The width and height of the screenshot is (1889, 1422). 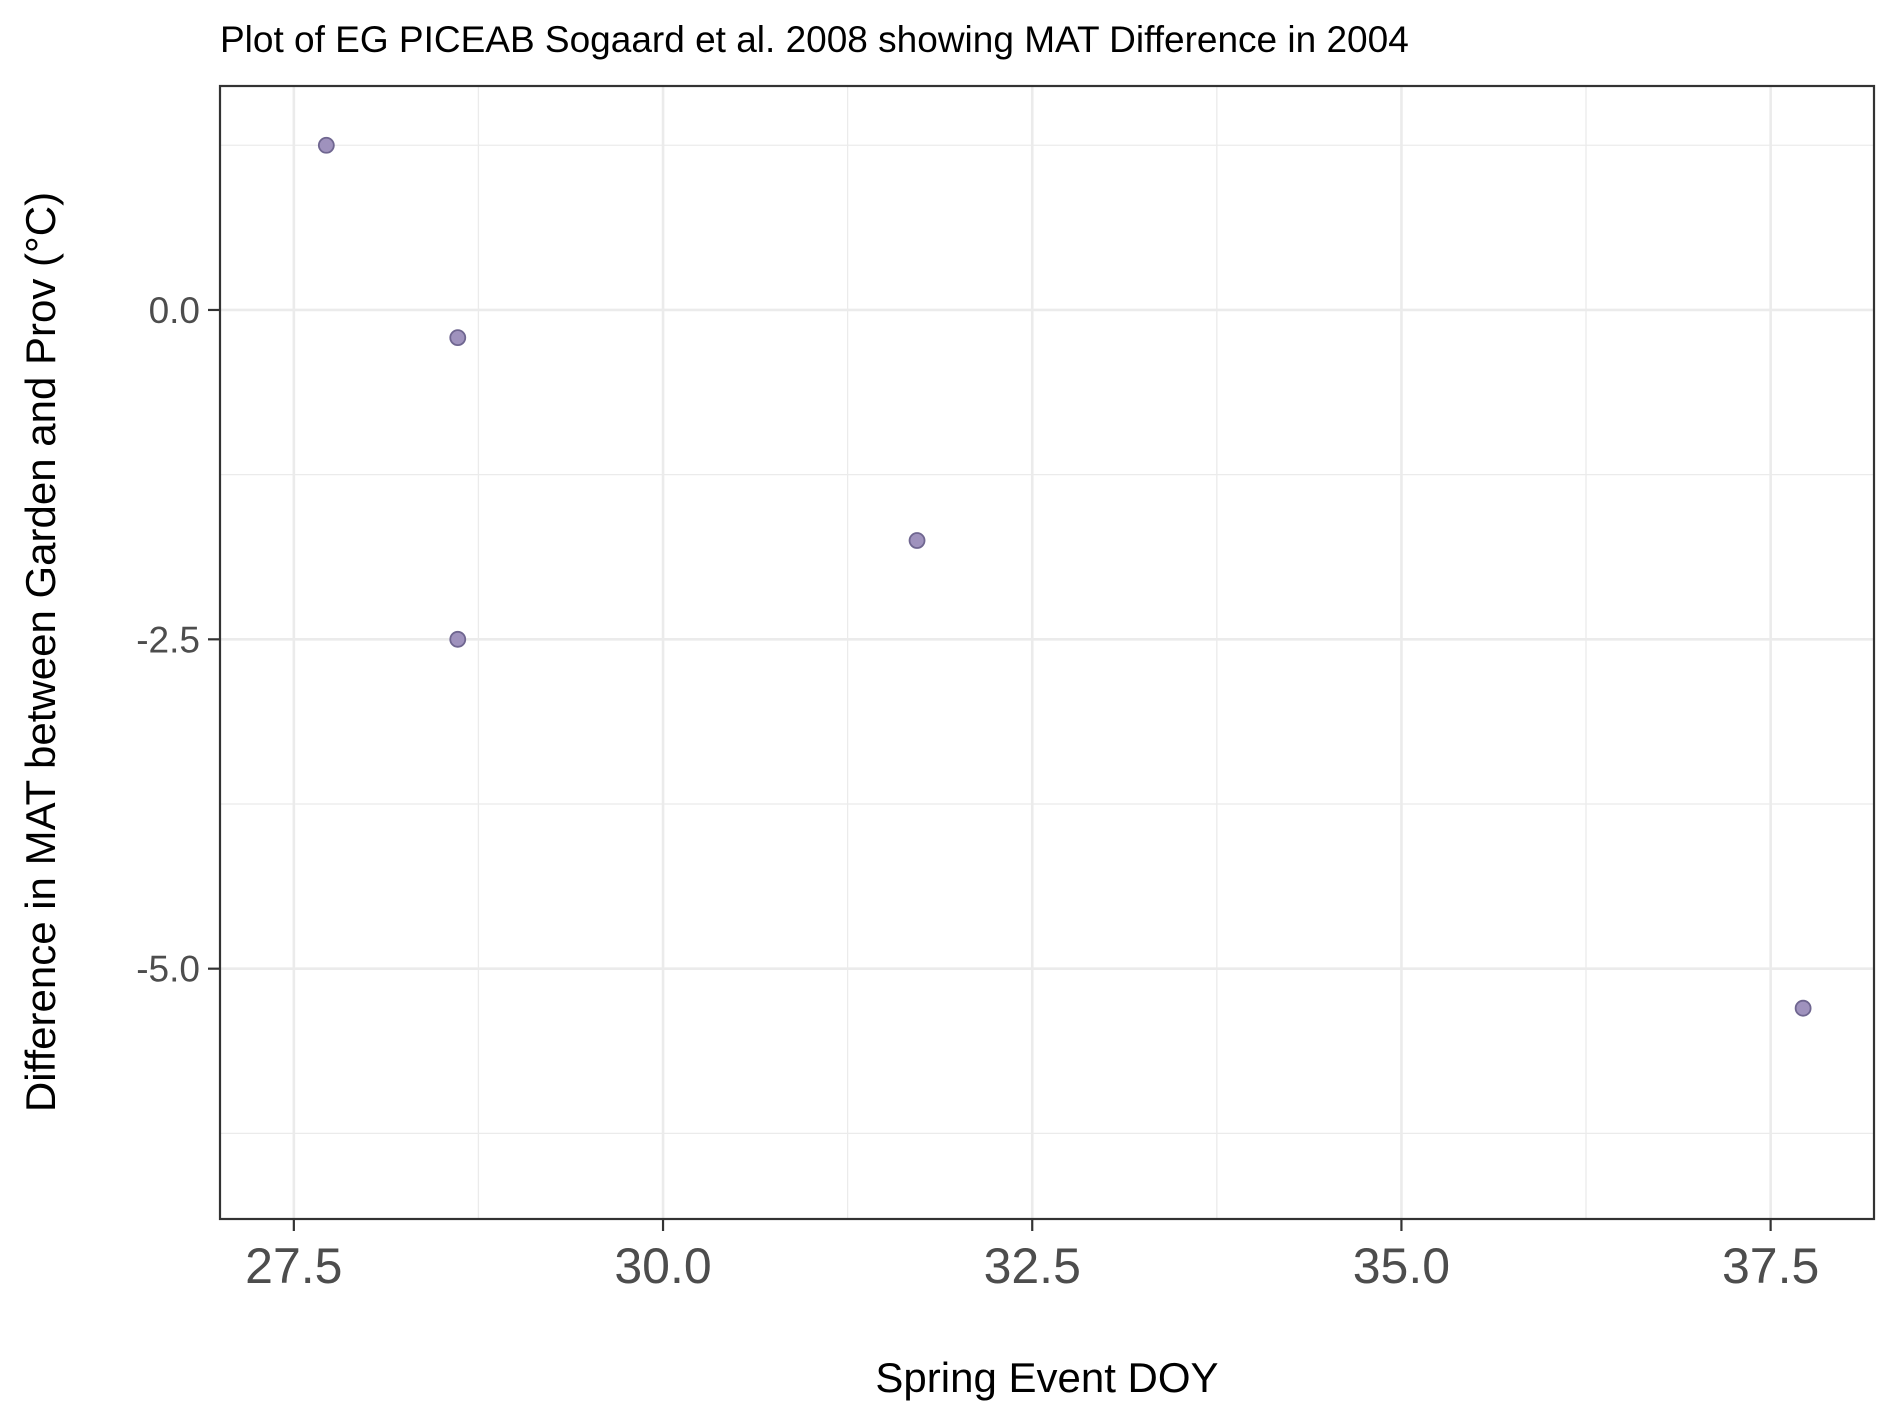 What do you see at coordinates (293, 1266) in the screenshot?
I see `x-tick-label: 27.5` at bounding box center [293, 1266].